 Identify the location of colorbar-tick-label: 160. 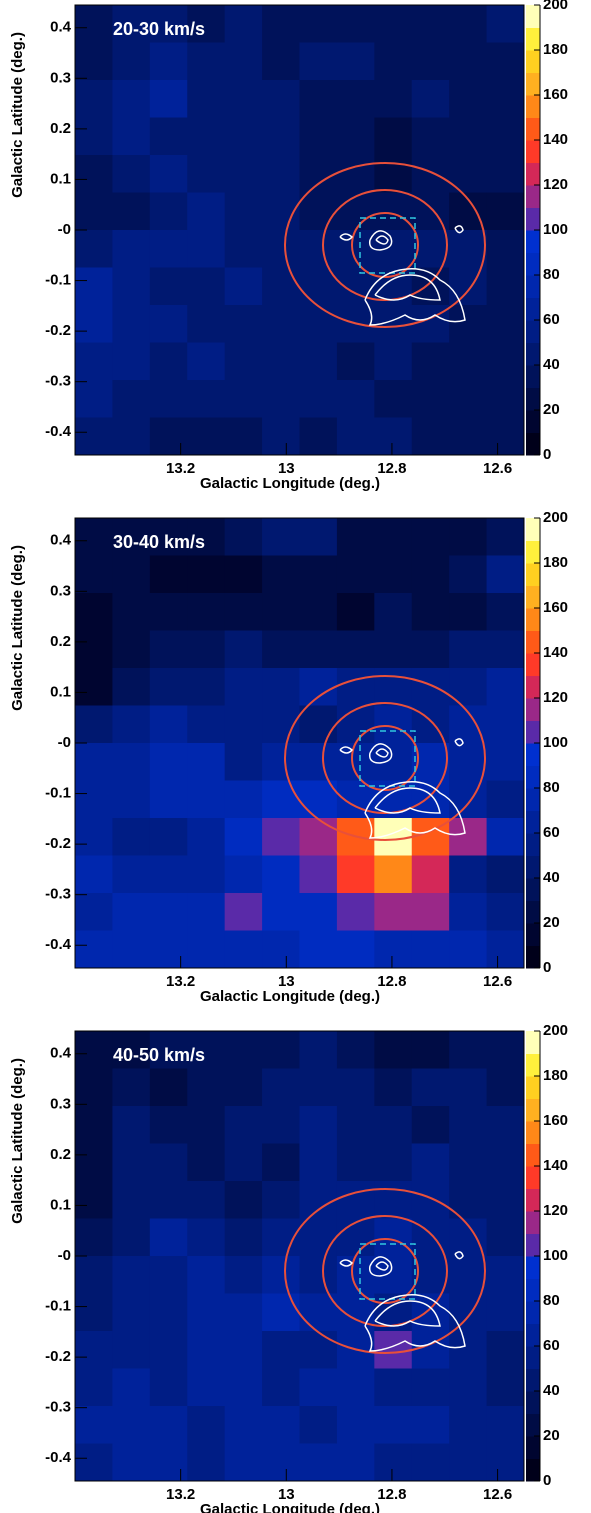
(555, 94).